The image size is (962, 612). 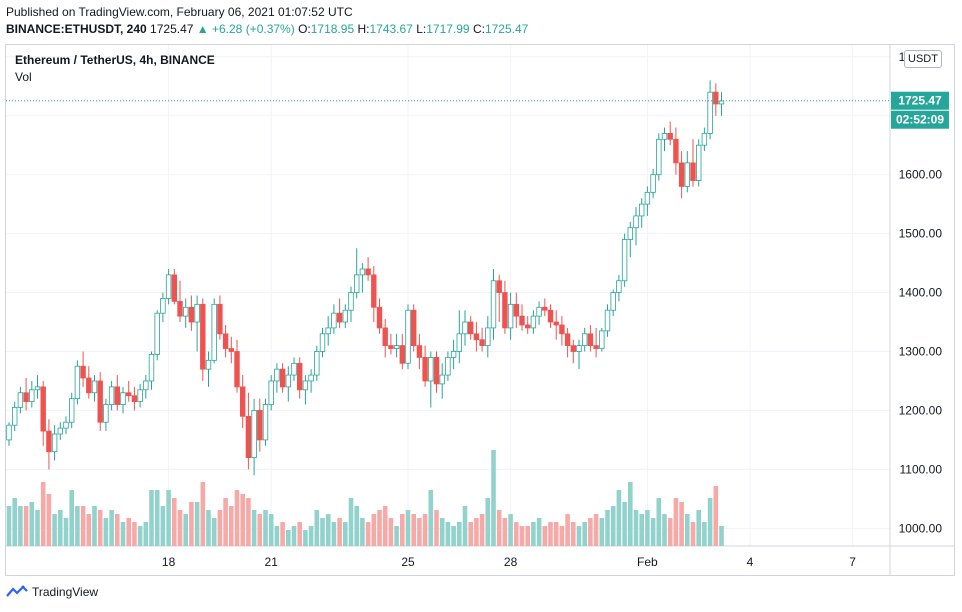 What do you see at coordinates (65, 592) in the screenshot?
I see `footer-brand: TradingView` at bounding box center [65, 592].